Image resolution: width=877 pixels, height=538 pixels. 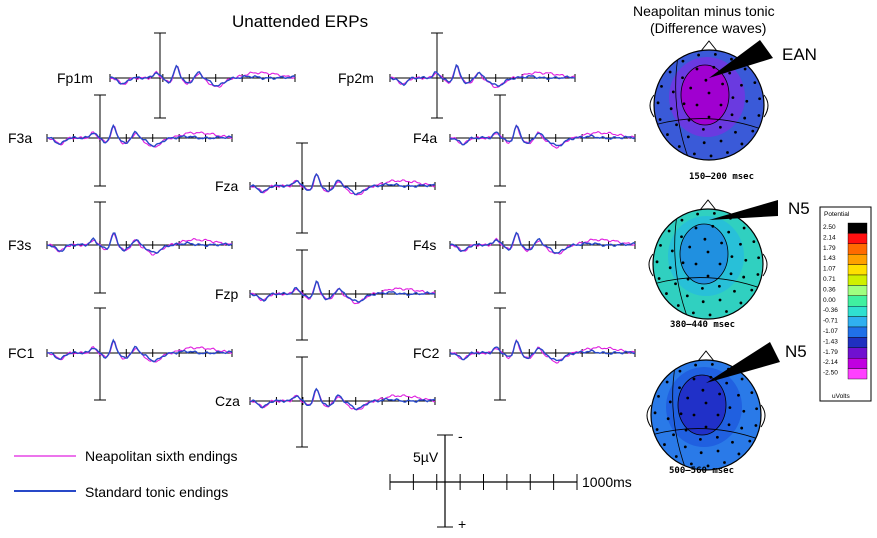 I want to click on channel-label-fc2: FC2, so click(x=426, y=353).